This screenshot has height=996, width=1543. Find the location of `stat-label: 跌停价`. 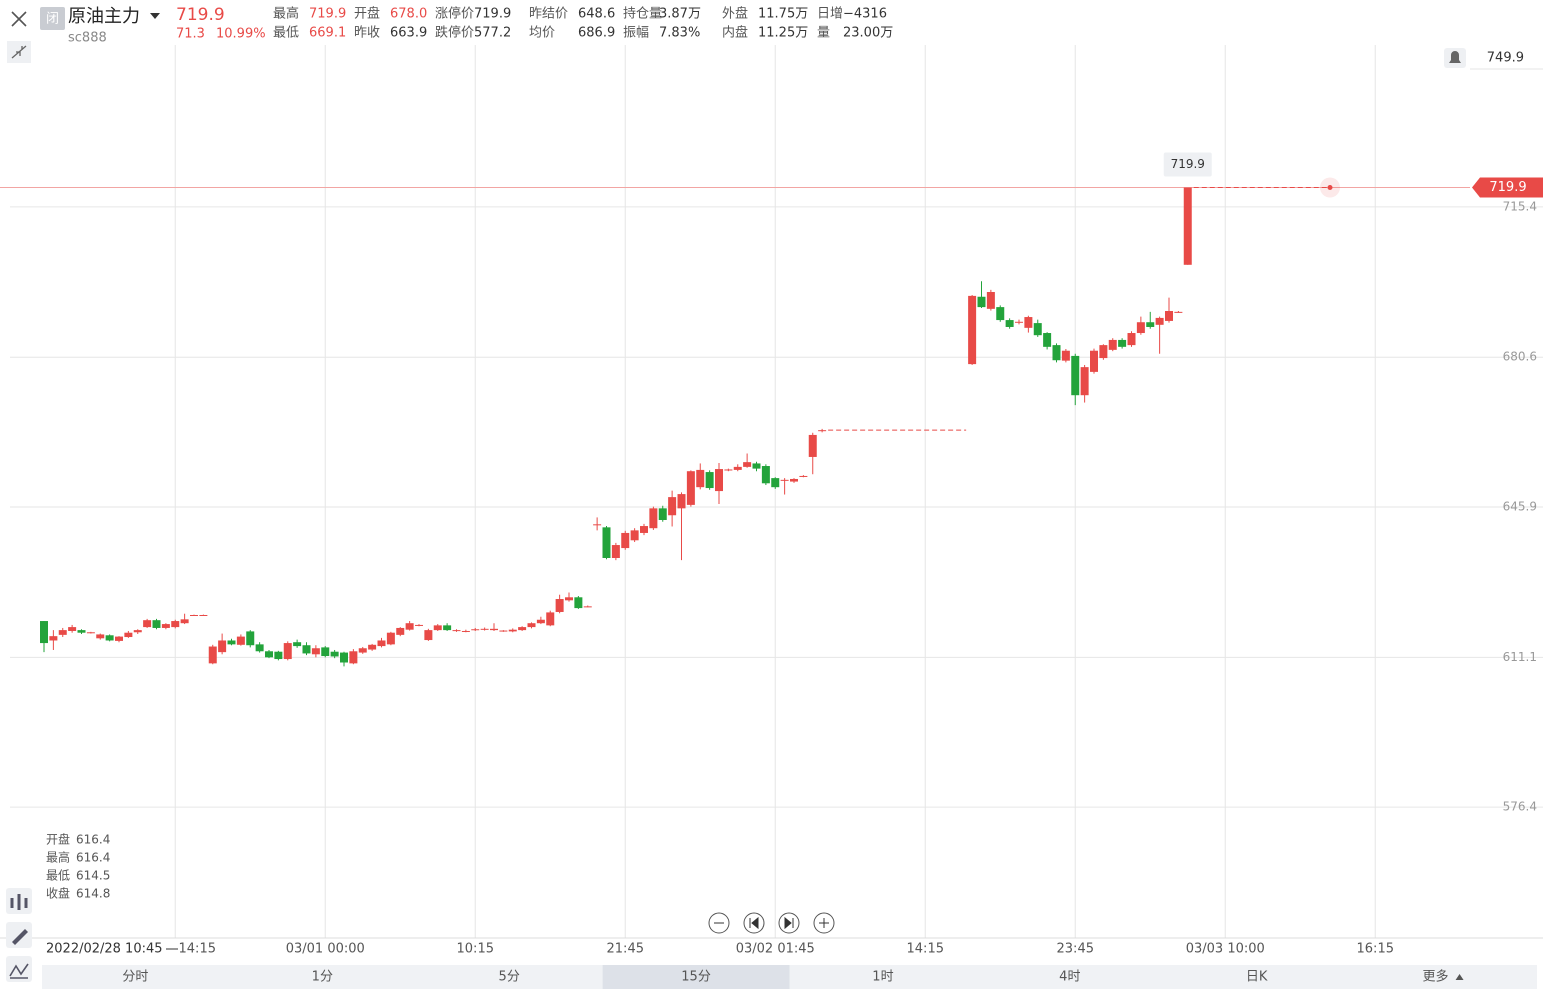

stat-label: 跌停价 is located at coordinates (454, 33).